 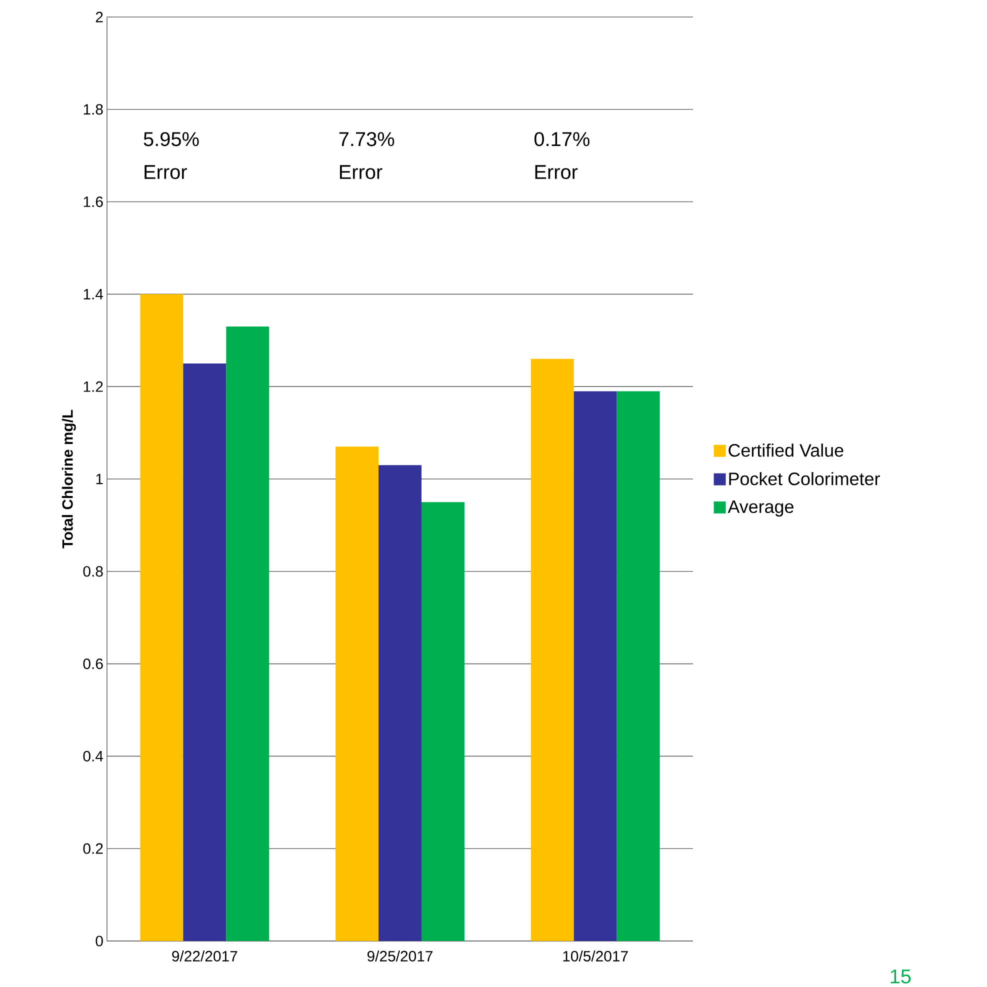 What do you see at coordinates (900, 977) in the screenshot?
I see `text: 15` at bounding box center [900, 977].